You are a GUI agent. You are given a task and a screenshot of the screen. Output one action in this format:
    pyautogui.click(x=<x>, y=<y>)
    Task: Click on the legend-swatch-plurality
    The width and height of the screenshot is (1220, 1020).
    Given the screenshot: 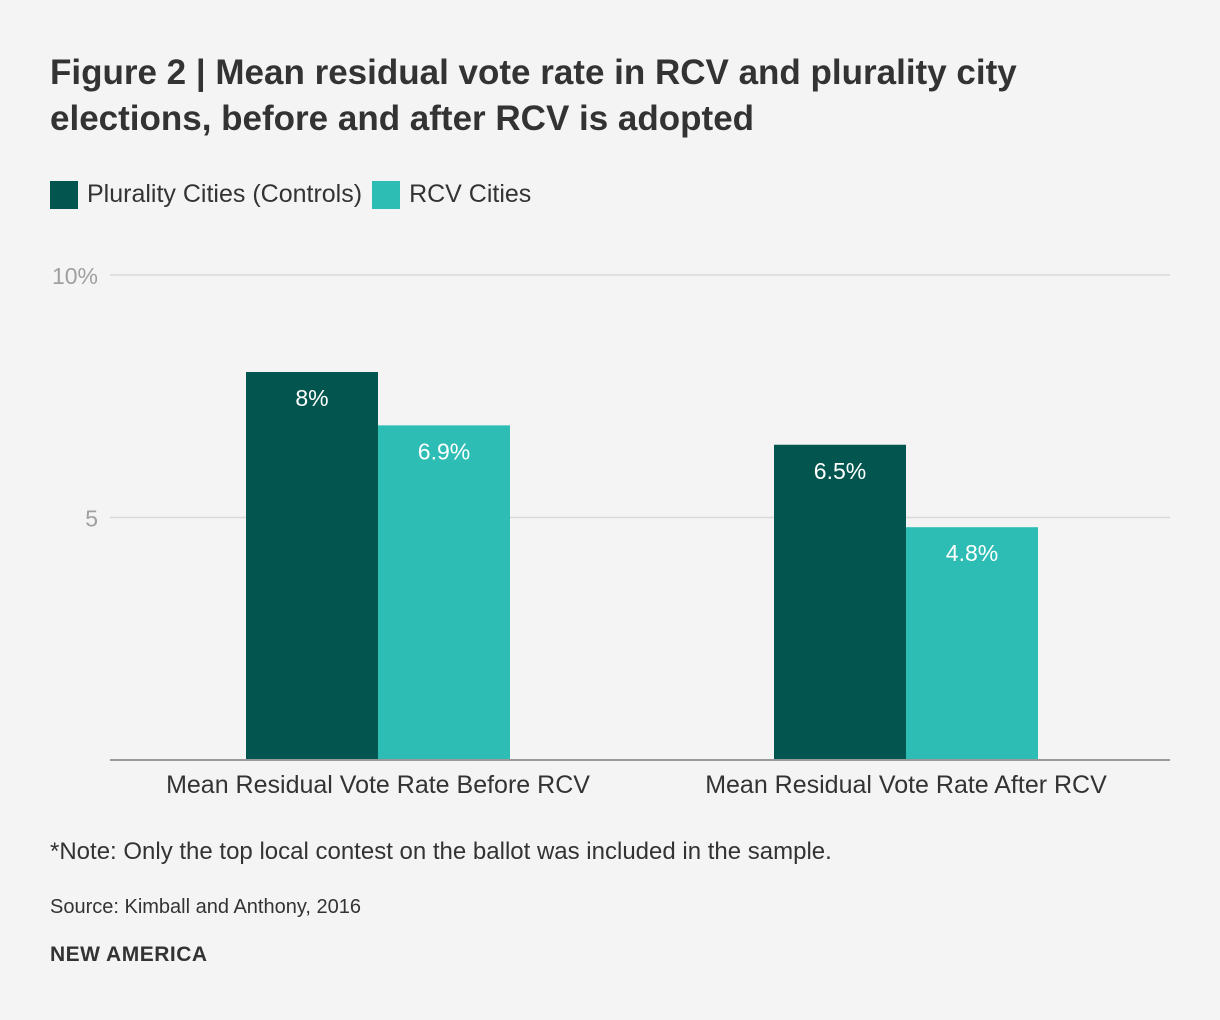 What is the action you would take?
    pyautogui.click(x=64, y=194)
    